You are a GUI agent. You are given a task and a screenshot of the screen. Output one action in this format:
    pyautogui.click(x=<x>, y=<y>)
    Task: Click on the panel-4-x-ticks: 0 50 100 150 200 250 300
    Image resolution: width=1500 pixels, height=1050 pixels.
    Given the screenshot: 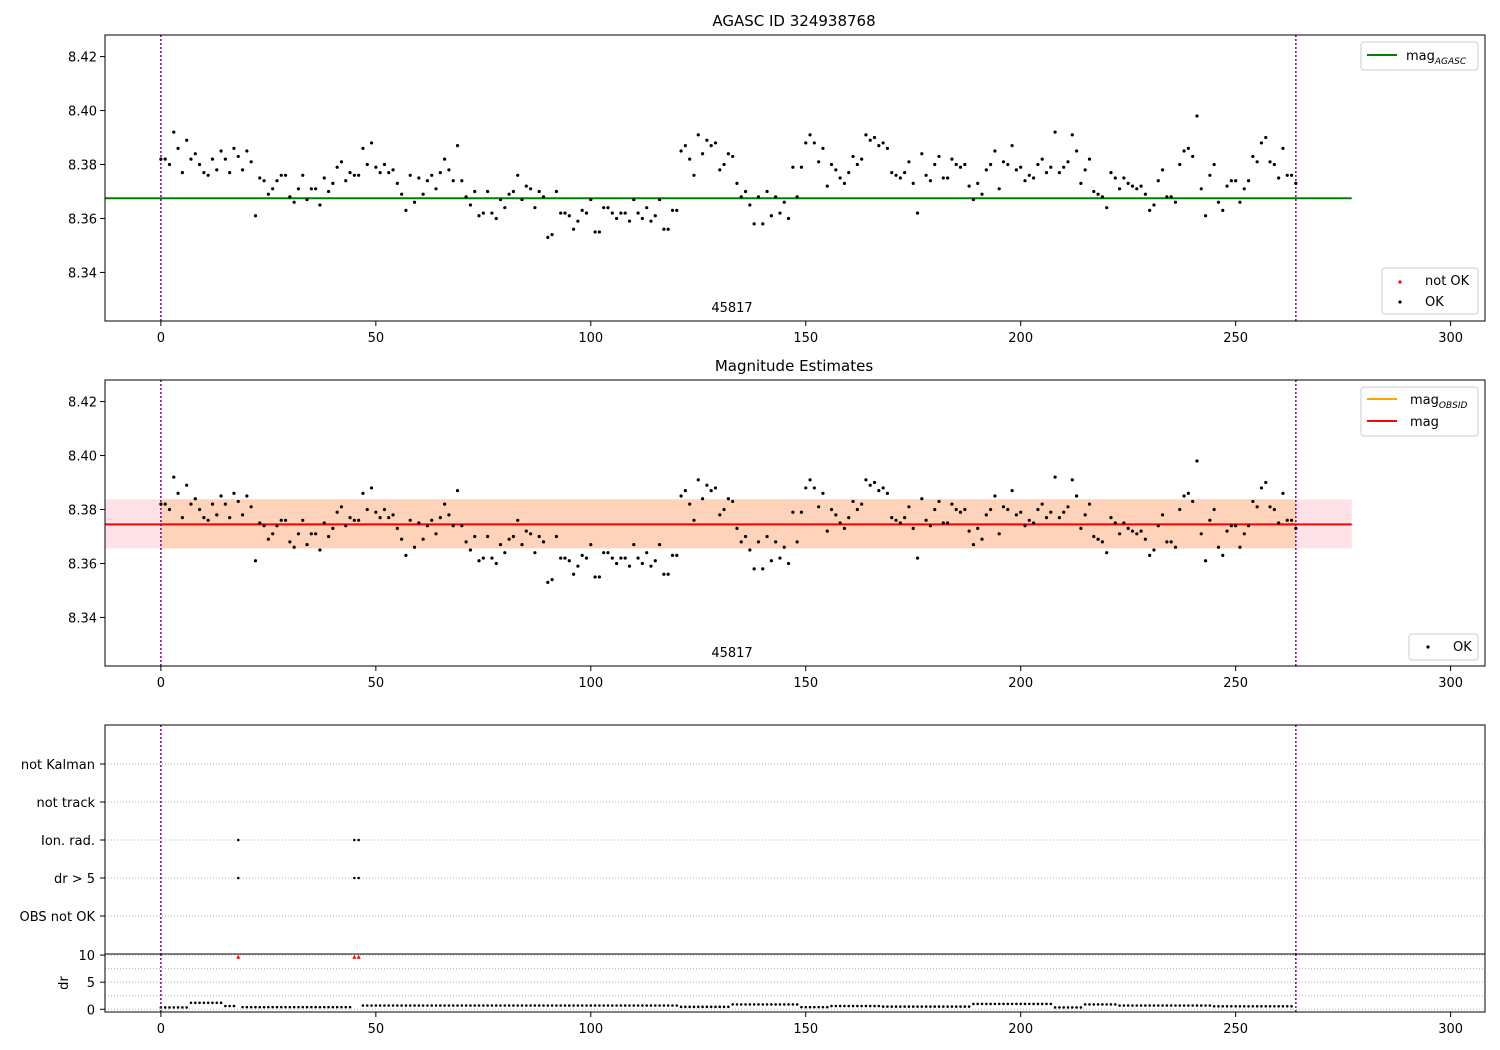 What is the action you would take?
    pyautogui.click(x=810, y=1024)
    